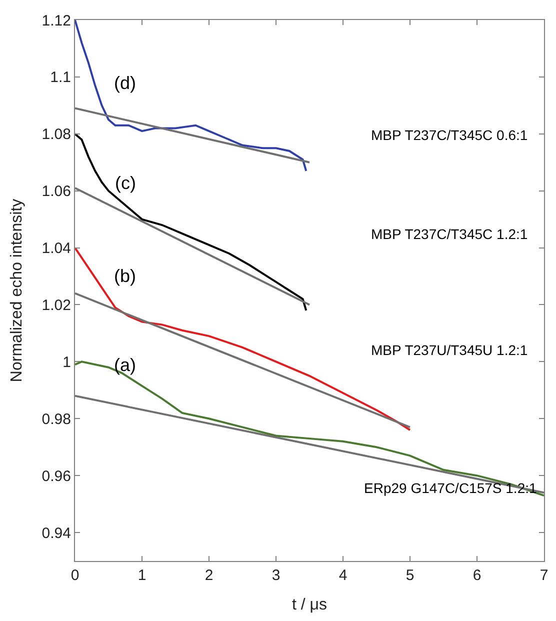  What do you see at coordinates (544, 575) in the screenshot?
I see `x-tick-label: 7` at bounding box center [544, 575].